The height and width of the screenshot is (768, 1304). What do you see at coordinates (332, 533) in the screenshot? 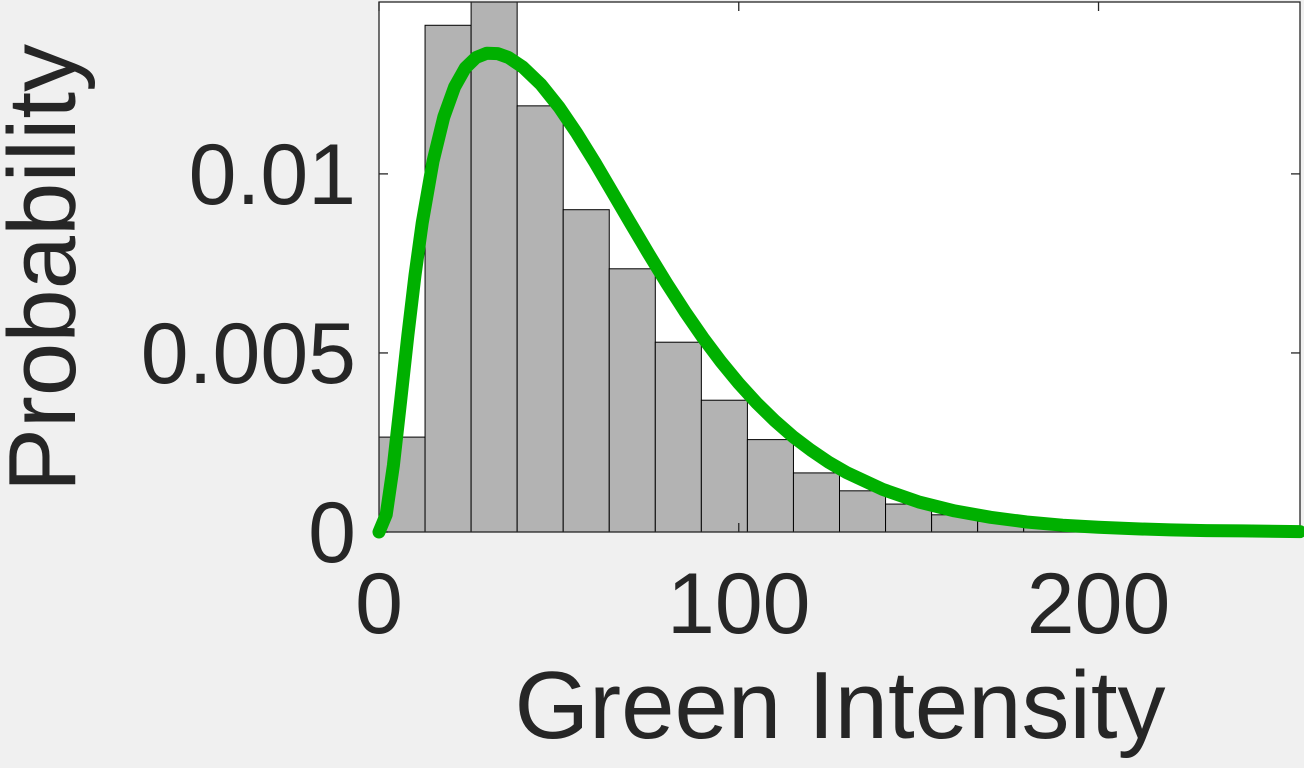
I see `y-tick-label: 0` at bounding box center [332, 533].